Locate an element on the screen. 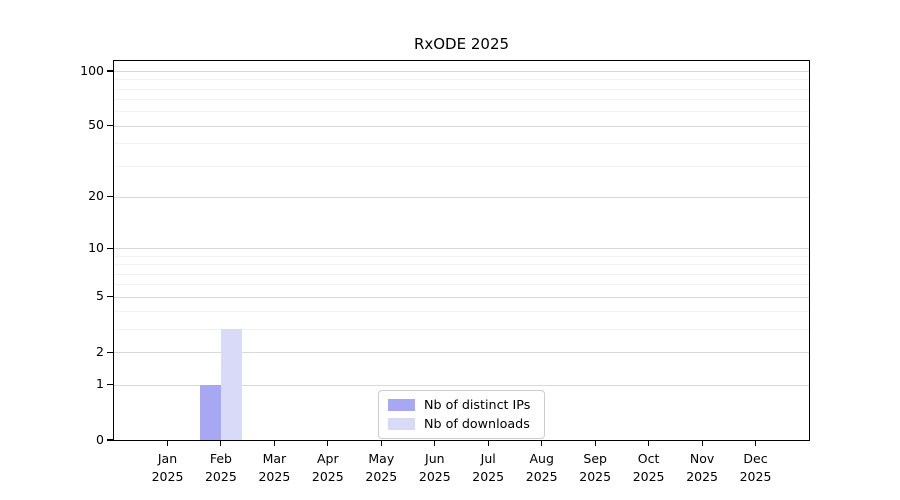  x-tick-label-line: May is located at coordinates (381, 458).